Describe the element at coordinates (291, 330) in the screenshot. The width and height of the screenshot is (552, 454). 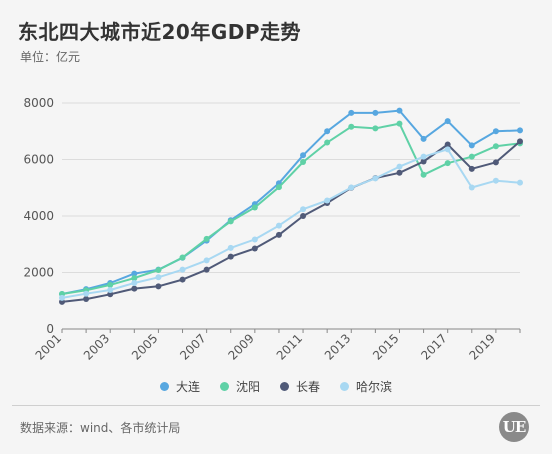
I see `axes` at that location.